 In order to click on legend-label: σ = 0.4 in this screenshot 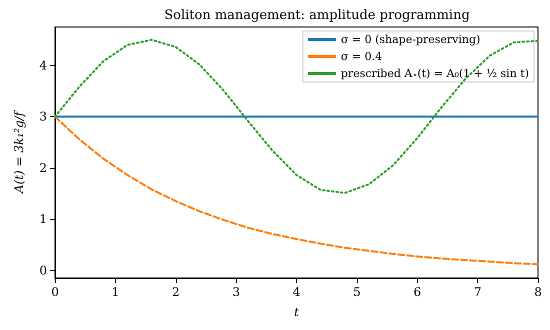, I will do `click(361, 56)`.